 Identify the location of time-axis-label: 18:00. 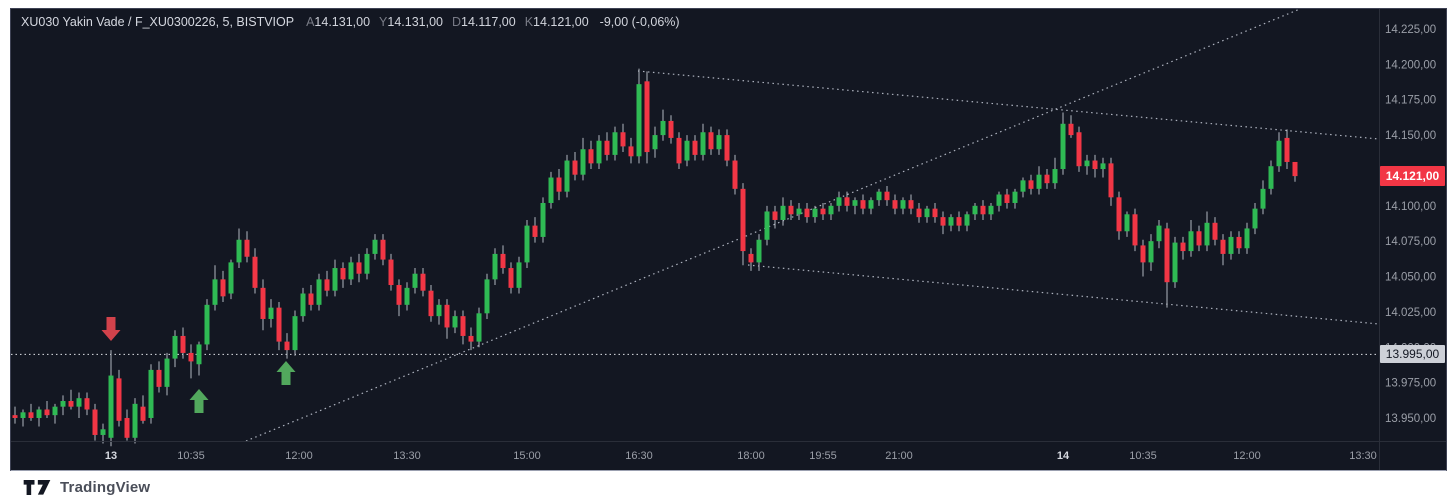
(751, 456).